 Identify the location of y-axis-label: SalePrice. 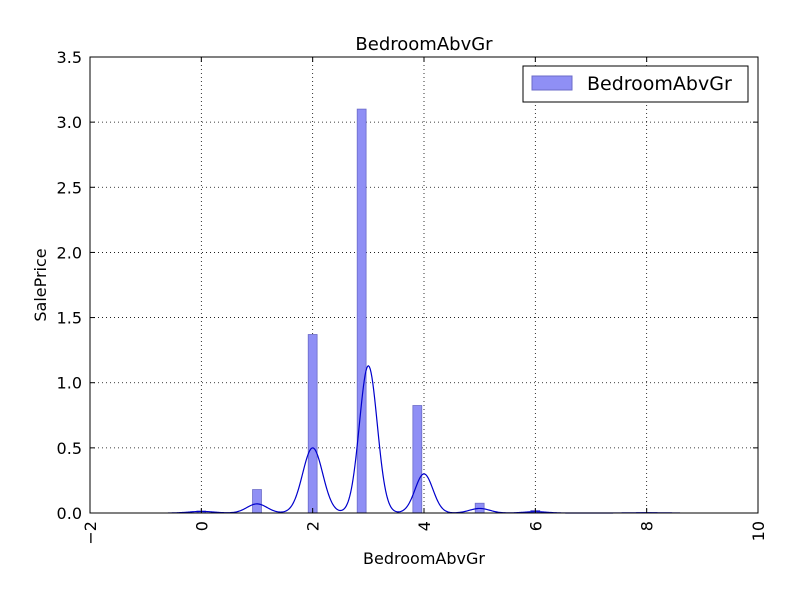
(40, 284).